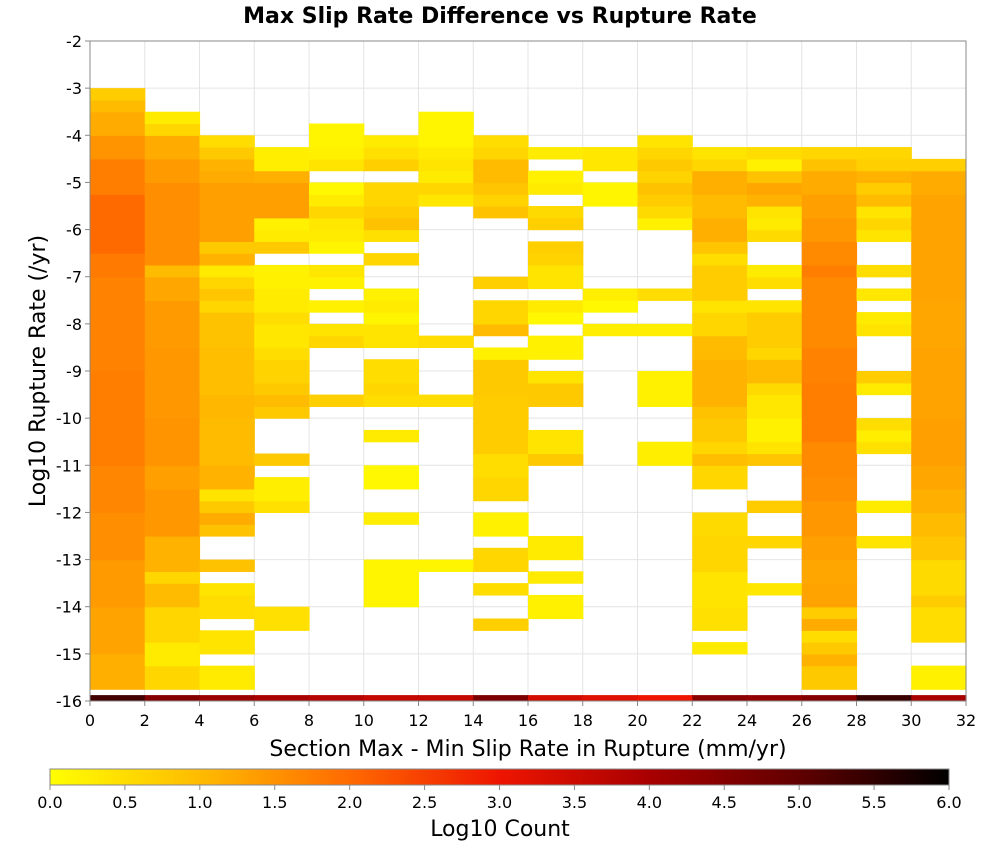 This screenshot has width=1000, height=850. What do you see at coordinates (528, 720) in the screenshot?
I see `x-tick-label: 16` at bounding box center [528, 720].